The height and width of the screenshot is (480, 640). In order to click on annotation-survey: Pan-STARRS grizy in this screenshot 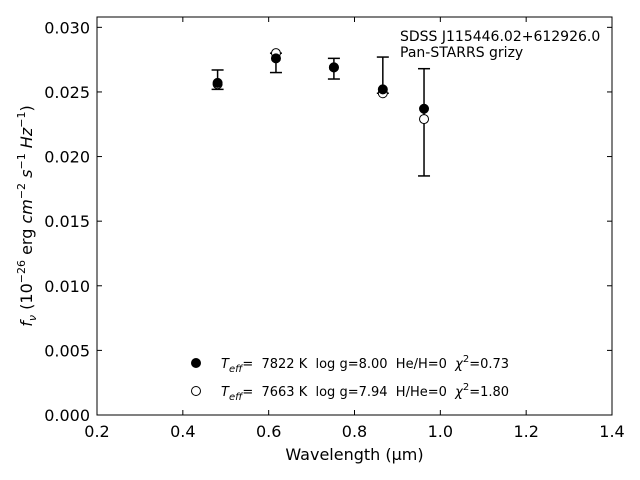, I will do `click(461, 53)`.